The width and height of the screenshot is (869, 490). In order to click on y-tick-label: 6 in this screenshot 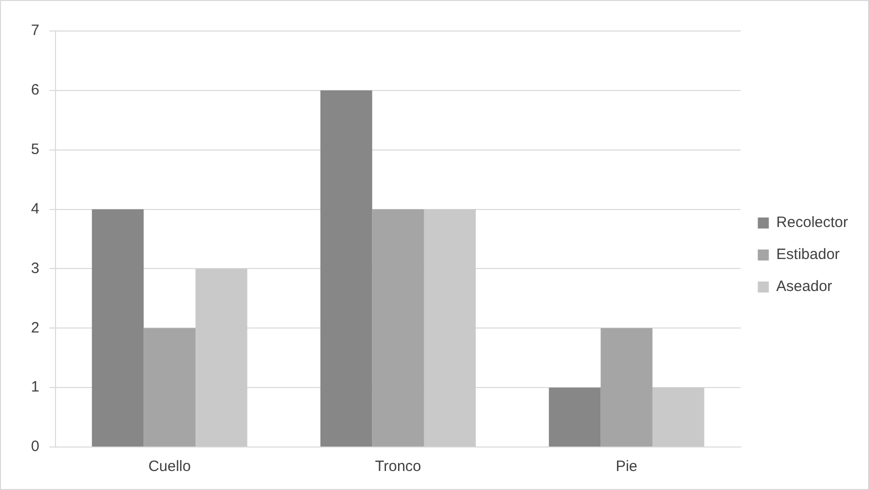, I will do `click(35, 90)`.